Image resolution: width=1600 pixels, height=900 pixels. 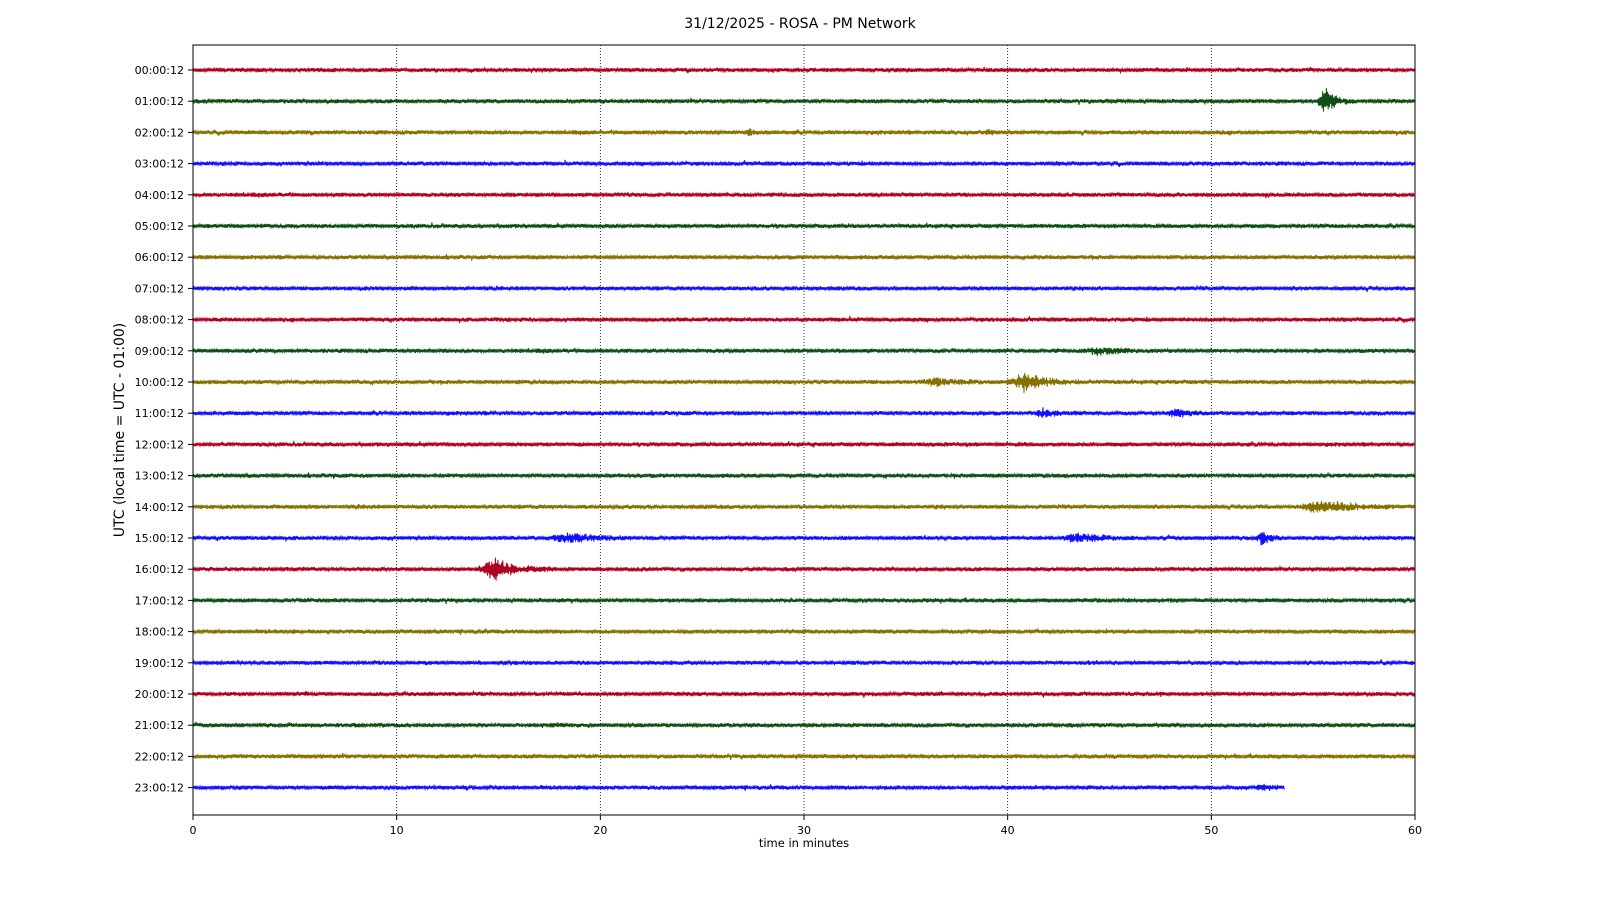 What do you see at coordinates (159, 164) in the screenshot?
I see `y-tick-label: 03:00:12` at bounding box center [159, 164].